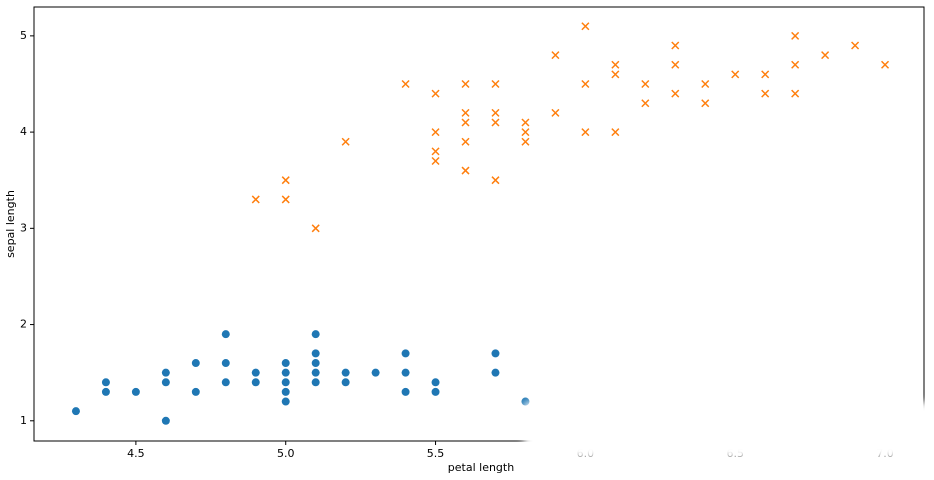 This screenshot has width=934, height=480. Describe the element at coordinates (136, 453) in the screenshot. I see `x-tick-label: 4.5` at that location.